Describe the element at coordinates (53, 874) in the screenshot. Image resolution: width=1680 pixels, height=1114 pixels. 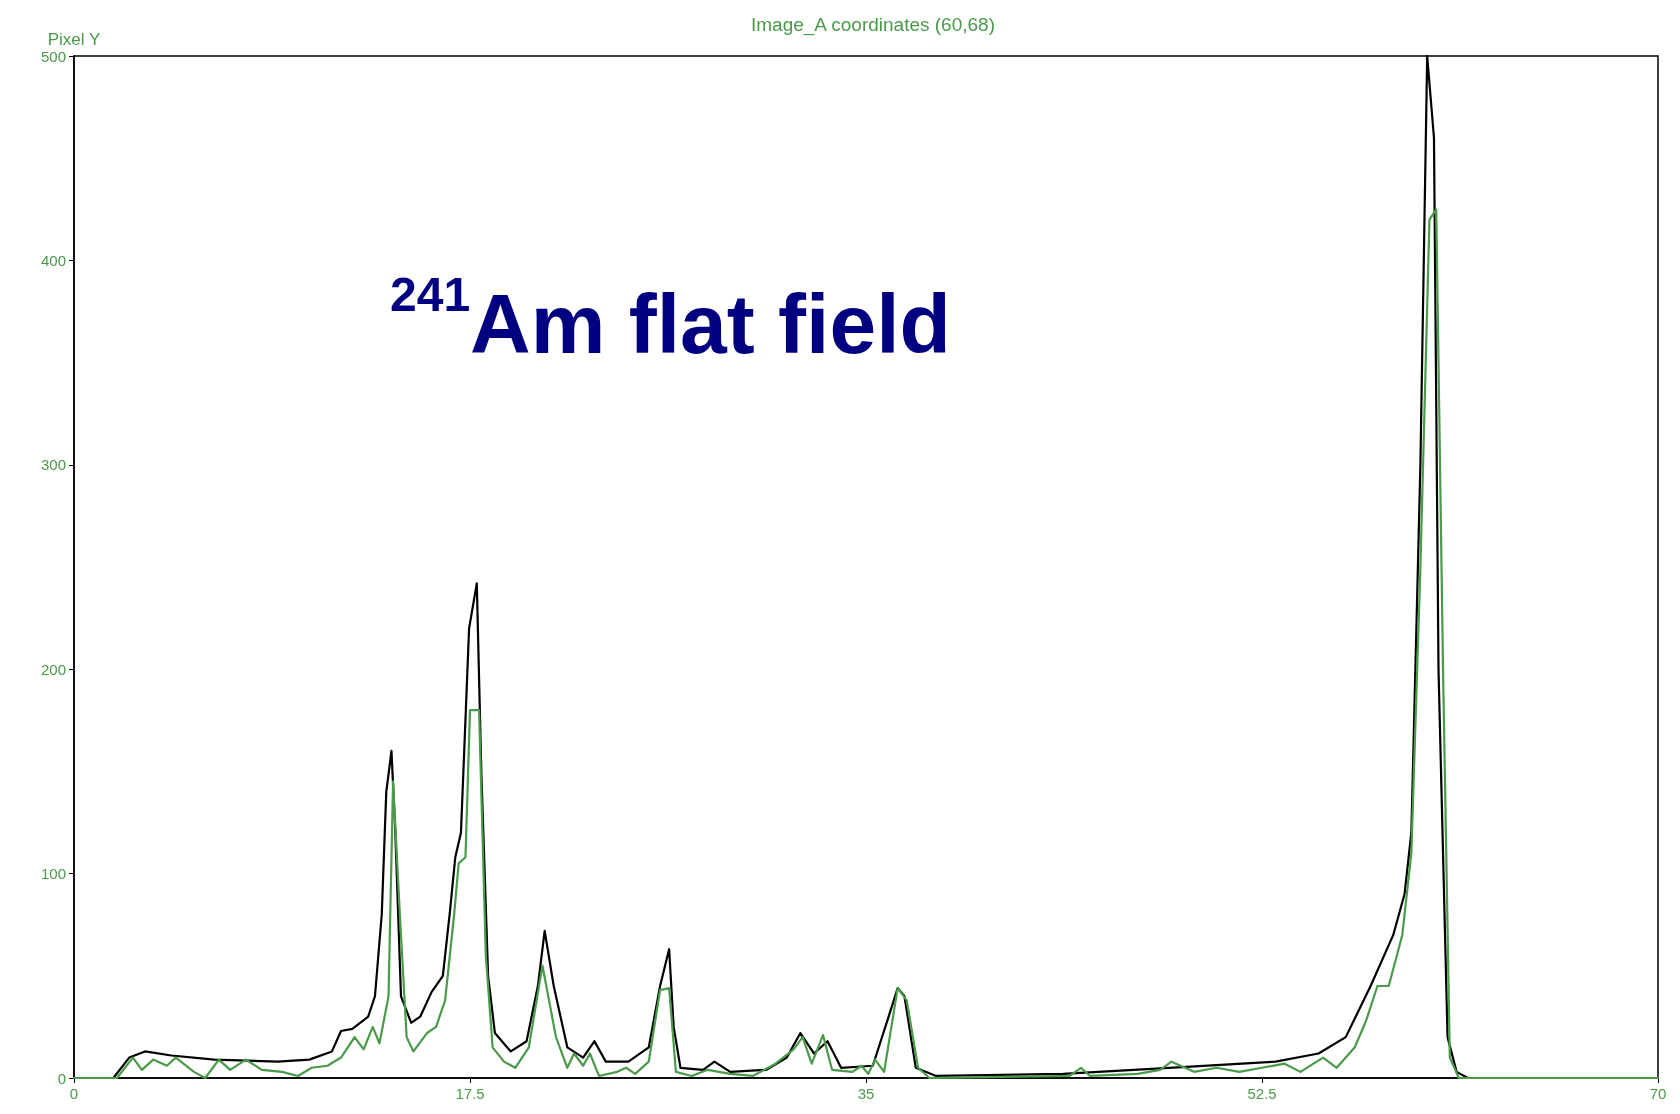
I see `y-tick-label: 100` at that location.